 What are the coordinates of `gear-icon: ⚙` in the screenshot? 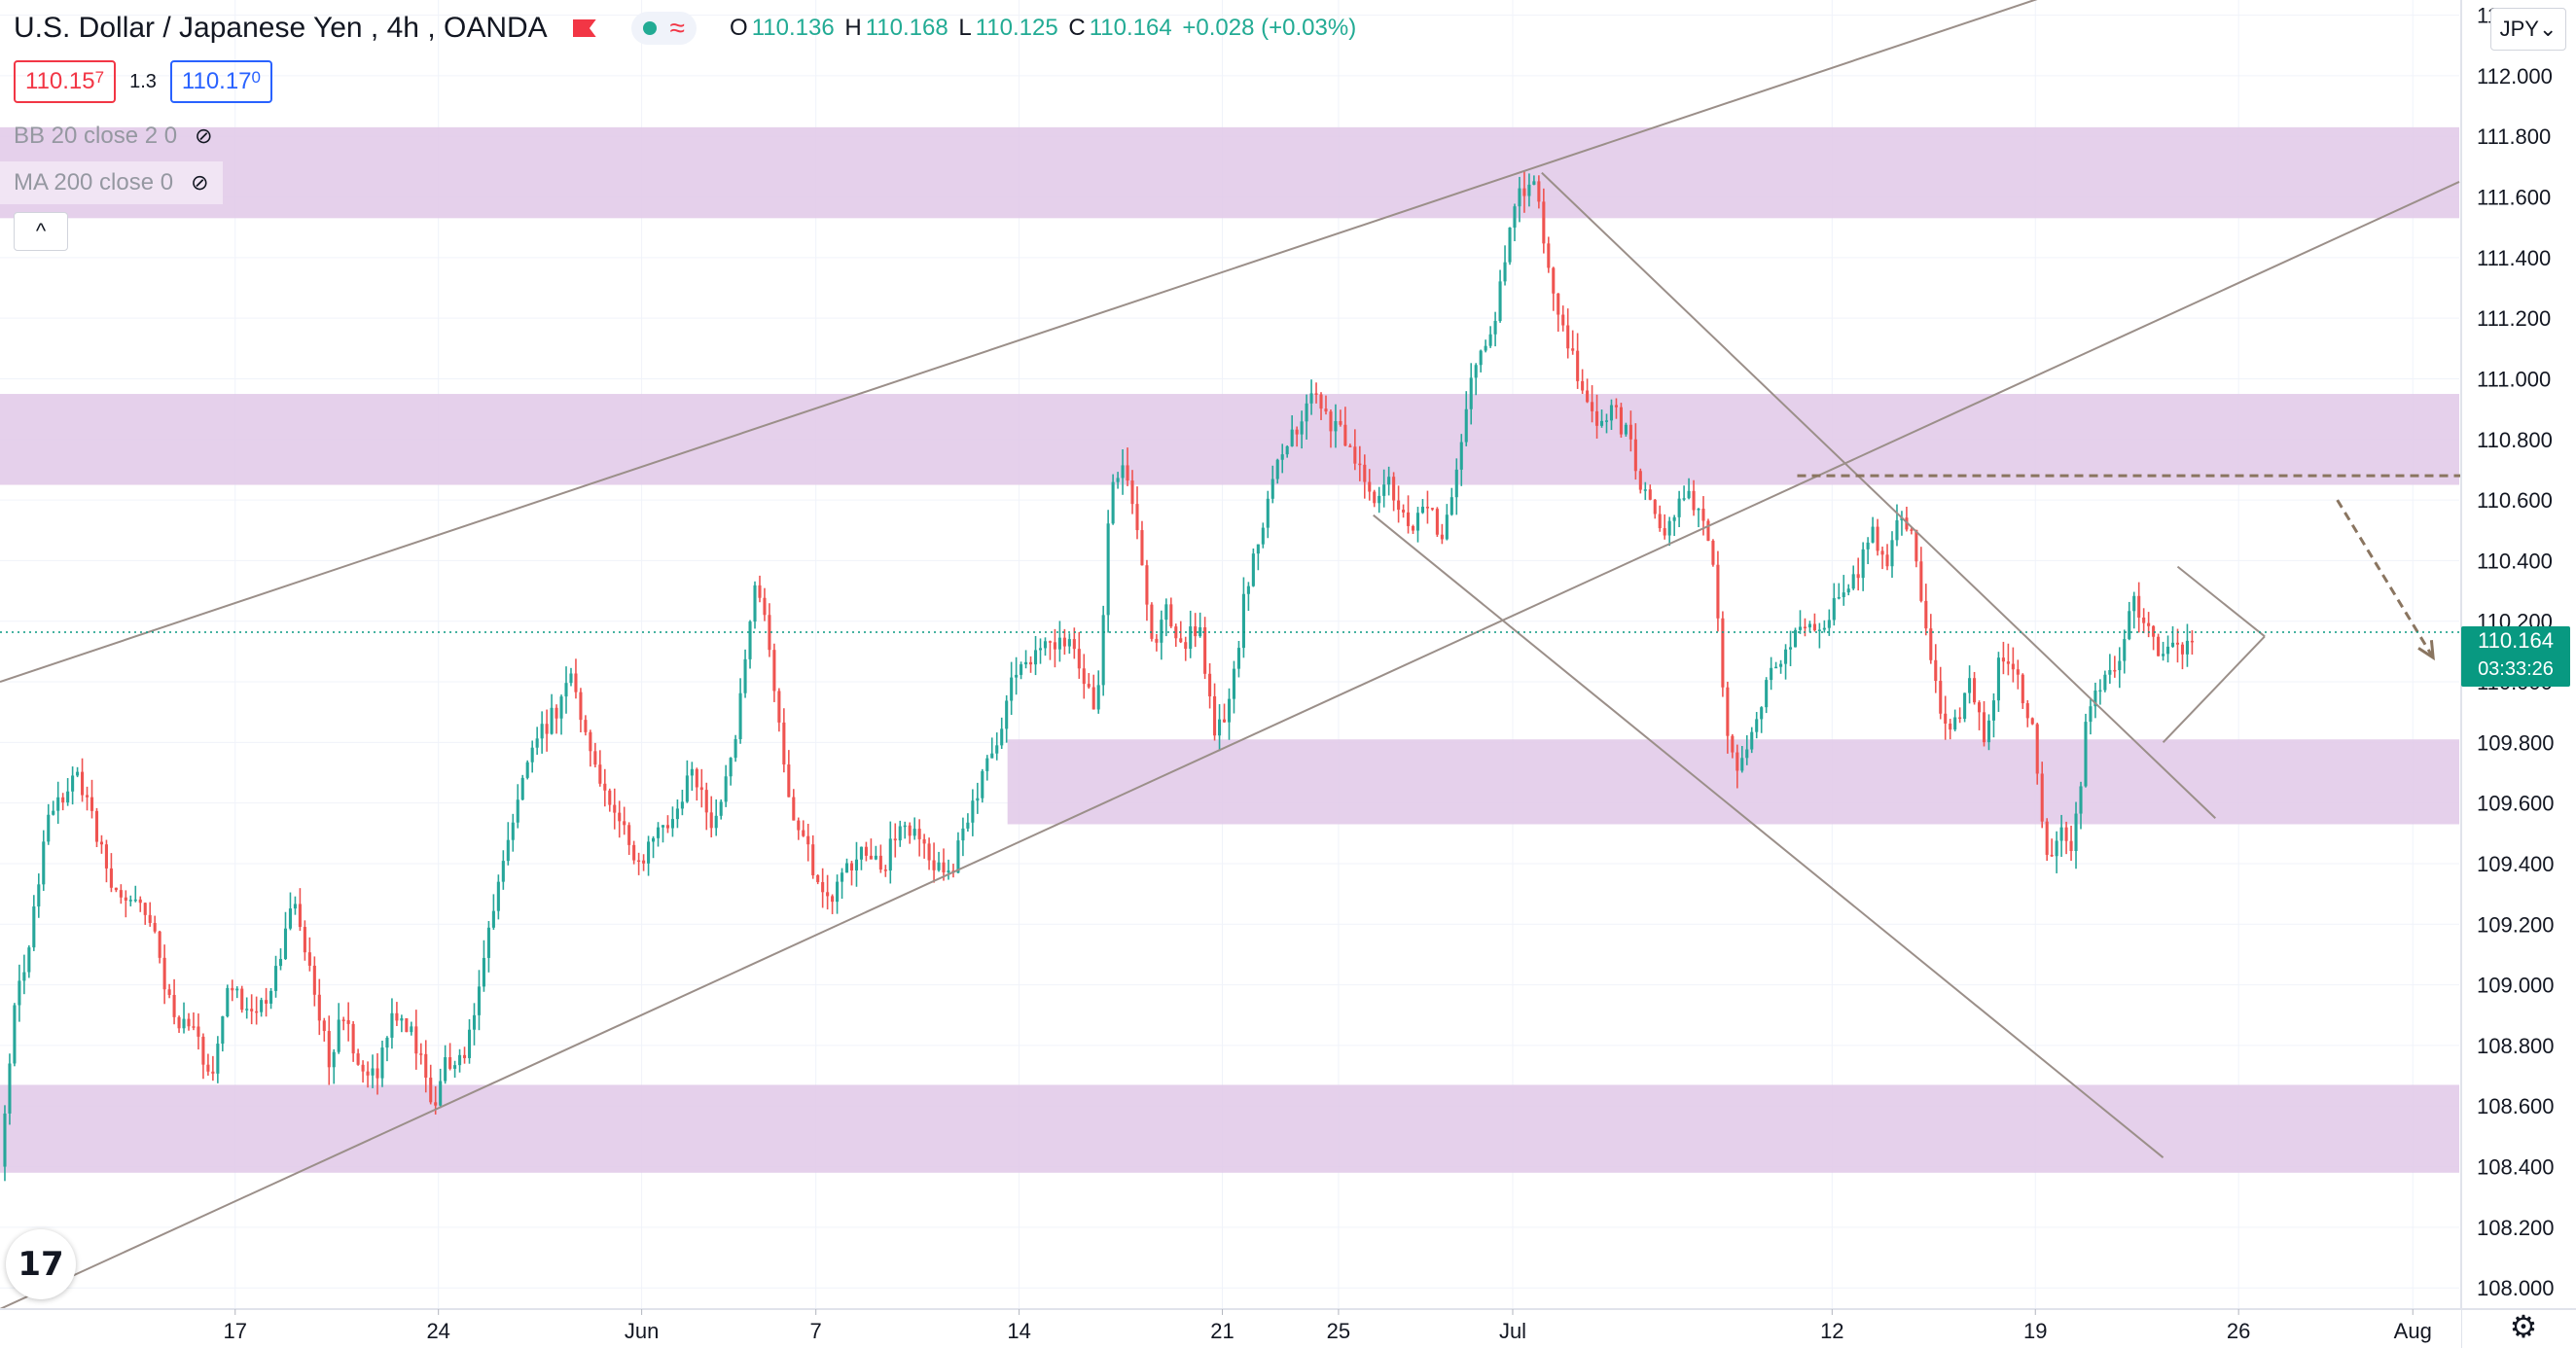 It's located at (2523, 1326).